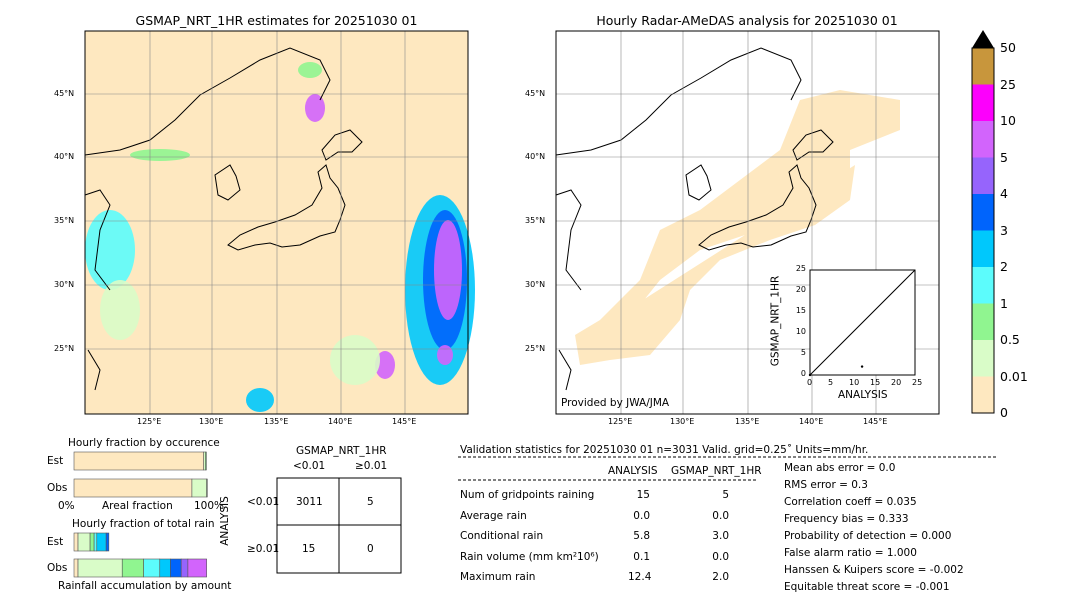 Image resolution: width=1080 pixels, height=612 pixels. I want to click on score-line: Frequency bias = 0.333, so click(846, 519).